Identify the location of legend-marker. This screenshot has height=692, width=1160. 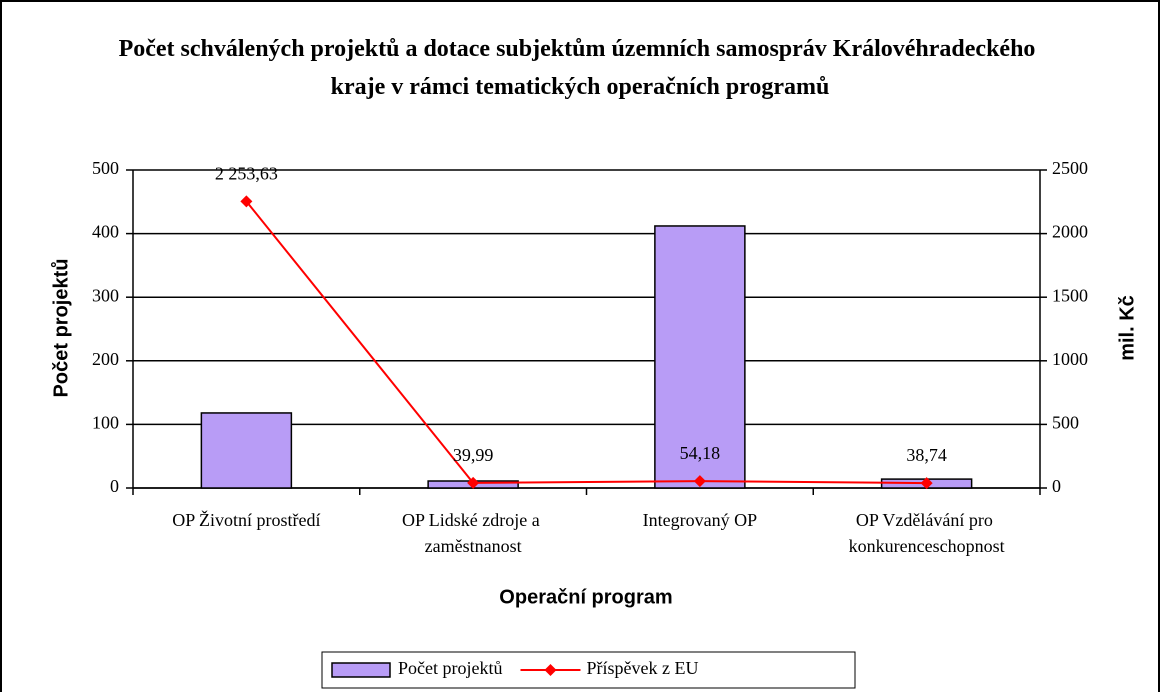
(550, 670).